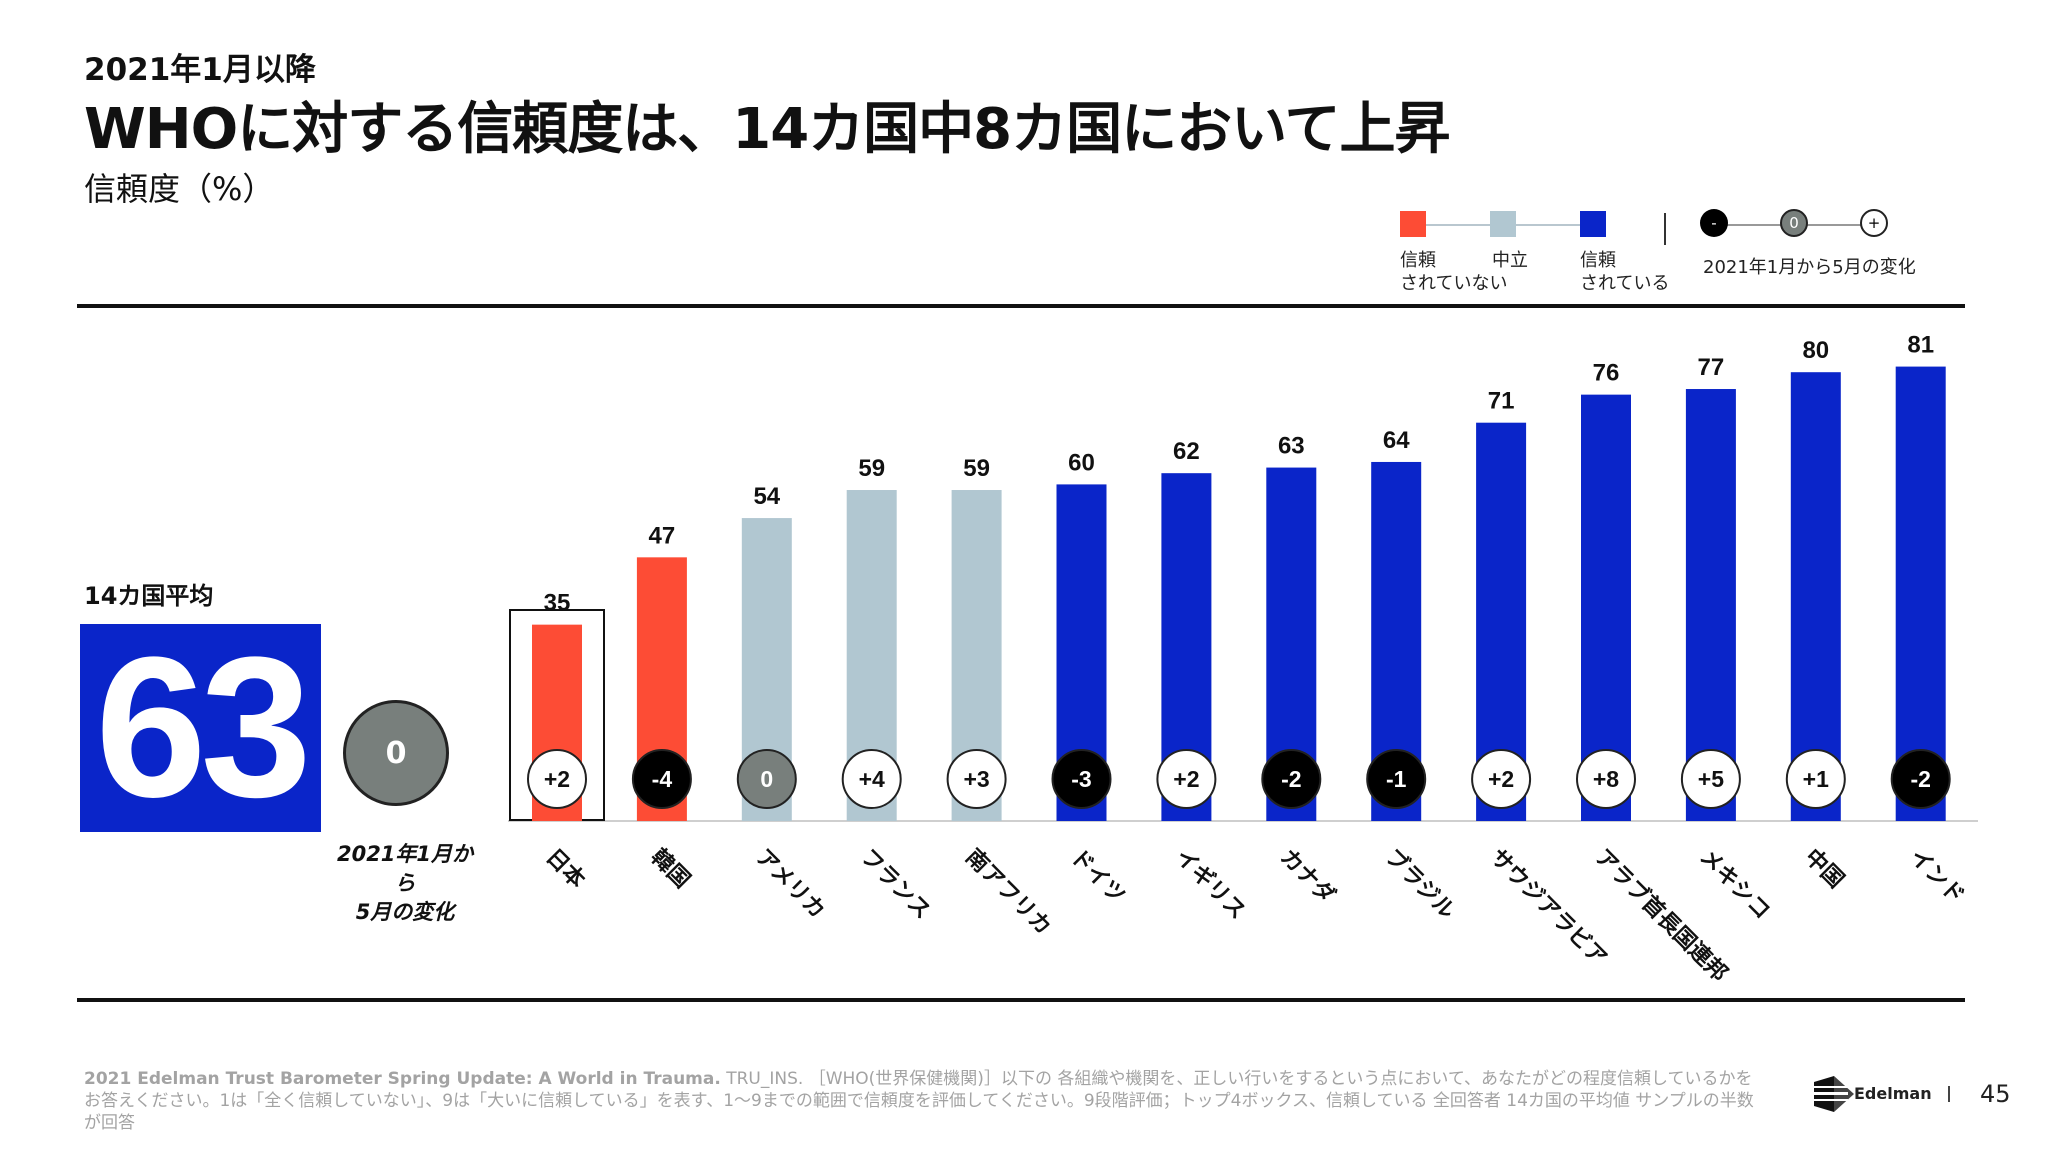  What do you see at coordinates (1936, 877) in the screenshot?
I see `category-label-13: インド` at bounding box center [1936, 877].